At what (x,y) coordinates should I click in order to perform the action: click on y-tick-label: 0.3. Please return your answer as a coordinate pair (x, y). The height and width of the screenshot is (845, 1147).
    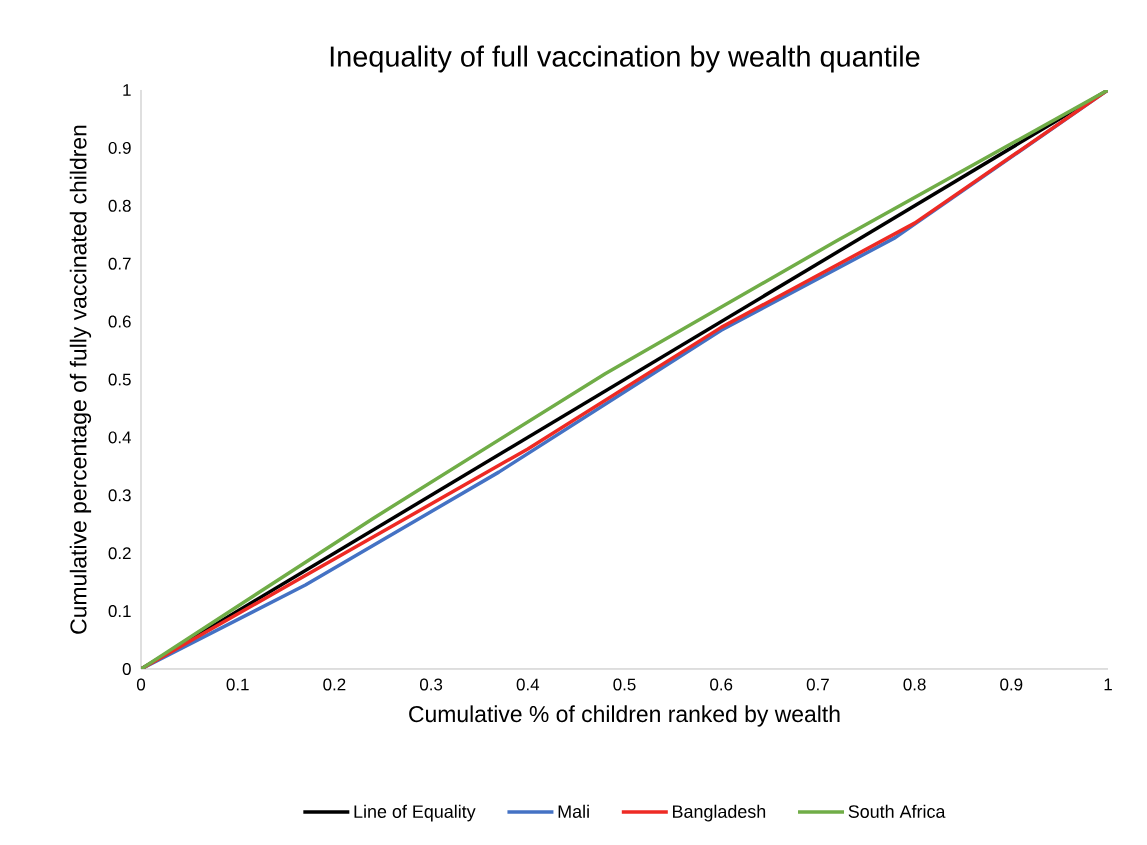
    Looking at the image, I should click on (119, 495).